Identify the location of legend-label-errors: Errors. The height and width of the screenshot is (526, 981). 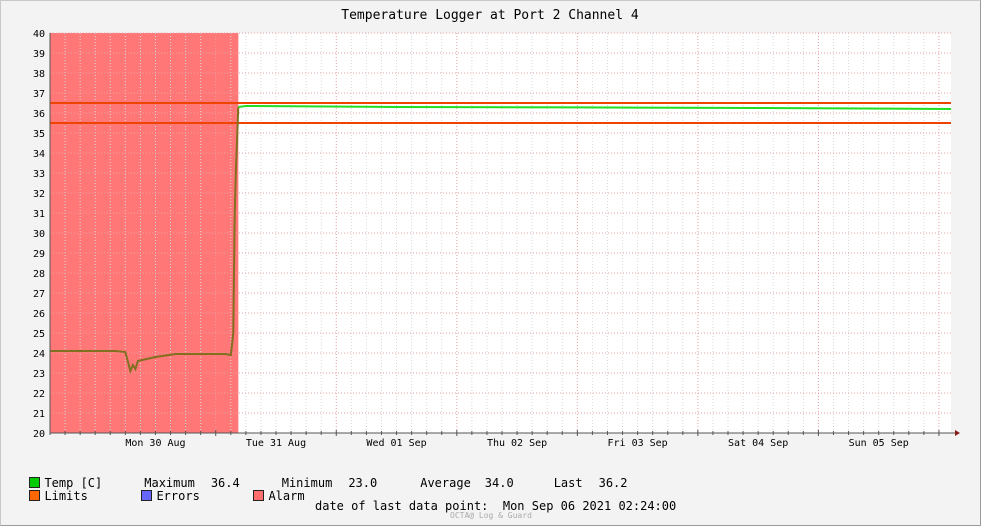
(178, 496).